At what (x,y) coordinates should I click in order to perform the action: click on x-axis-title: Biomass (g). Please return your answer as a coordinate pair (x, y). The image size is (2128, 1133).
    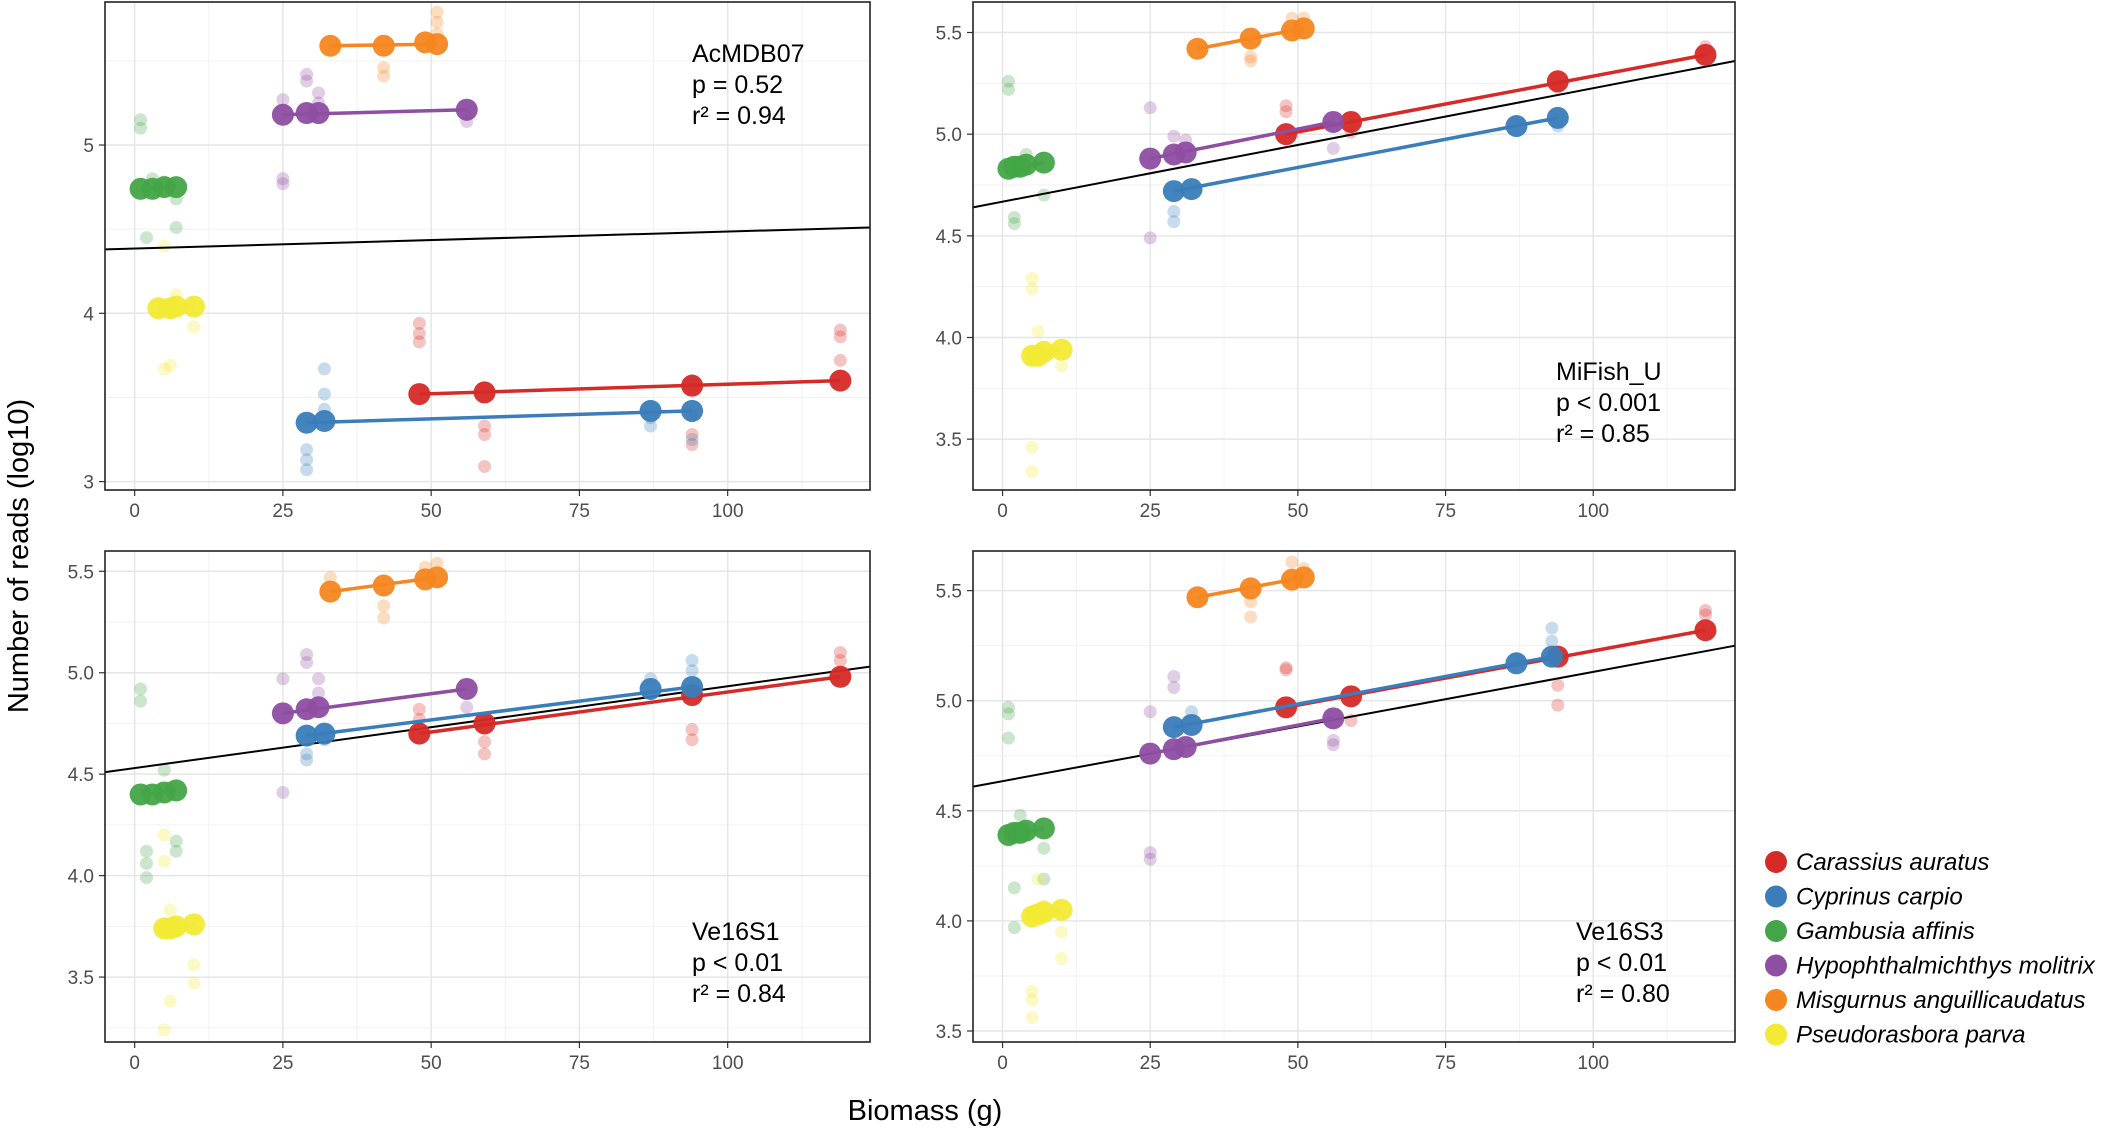
    Looking at the image, I should click on (925, 1111).